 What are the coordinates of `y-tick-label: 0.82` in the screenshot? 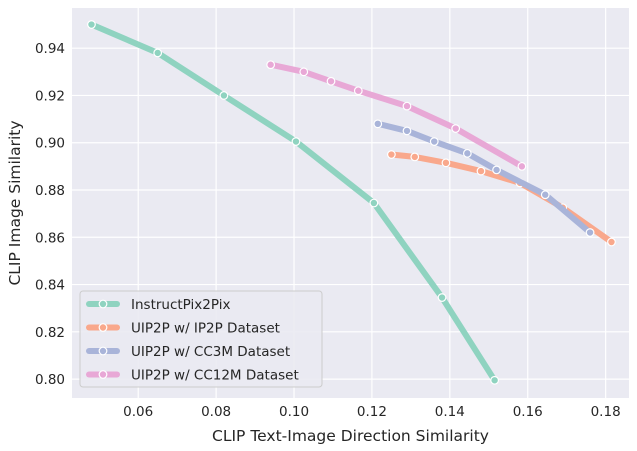 It's located at (50, 333).